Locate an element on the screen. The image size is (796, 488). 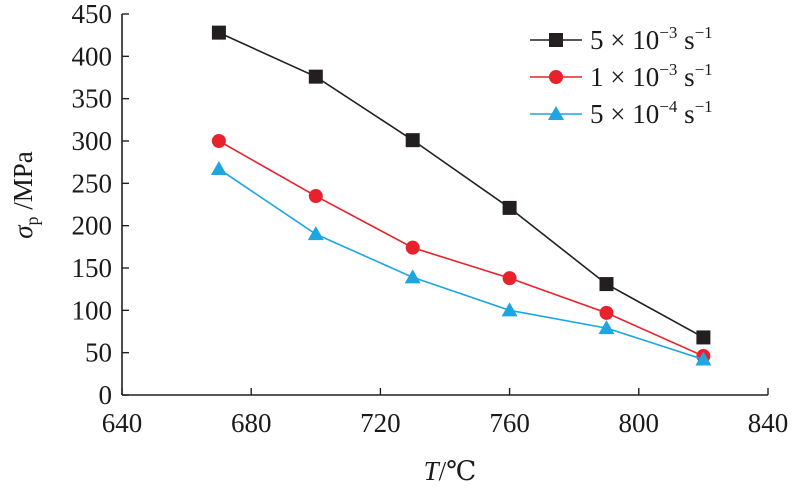
y-tick-label: 300 is located at coordinates (92, 141).